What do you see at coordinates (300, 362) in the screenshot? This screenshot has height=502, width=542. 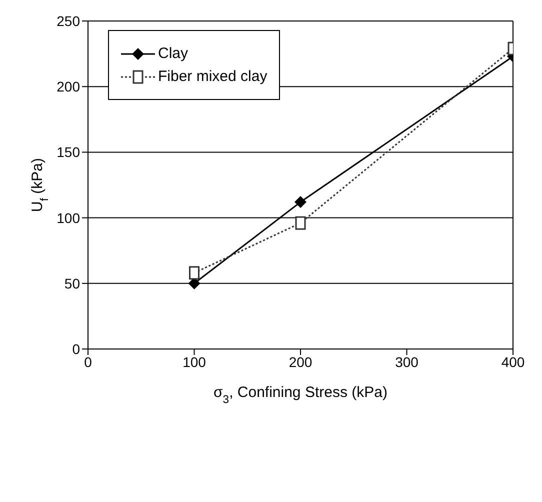 I see `x-tick-label: 200` at bounding box center [300, 362].